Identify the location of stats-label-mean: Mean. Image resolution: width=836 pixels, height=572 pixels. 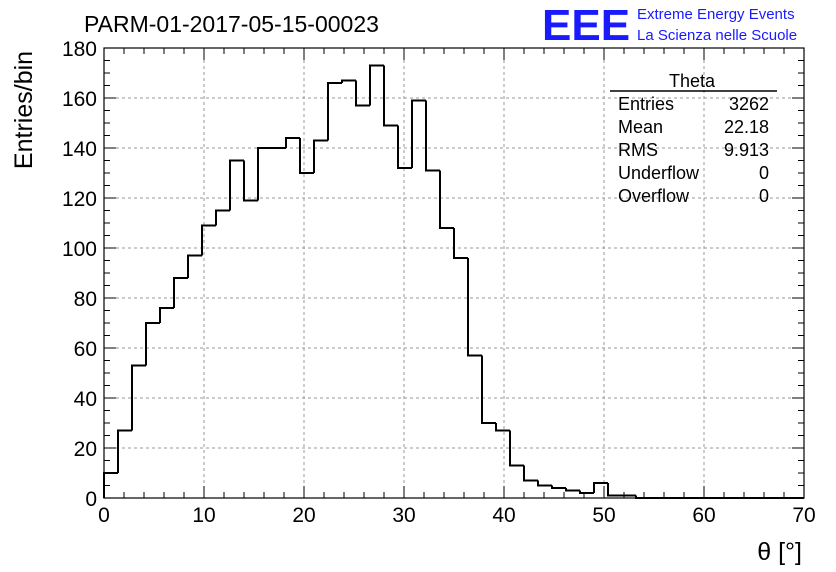
(640, 127).